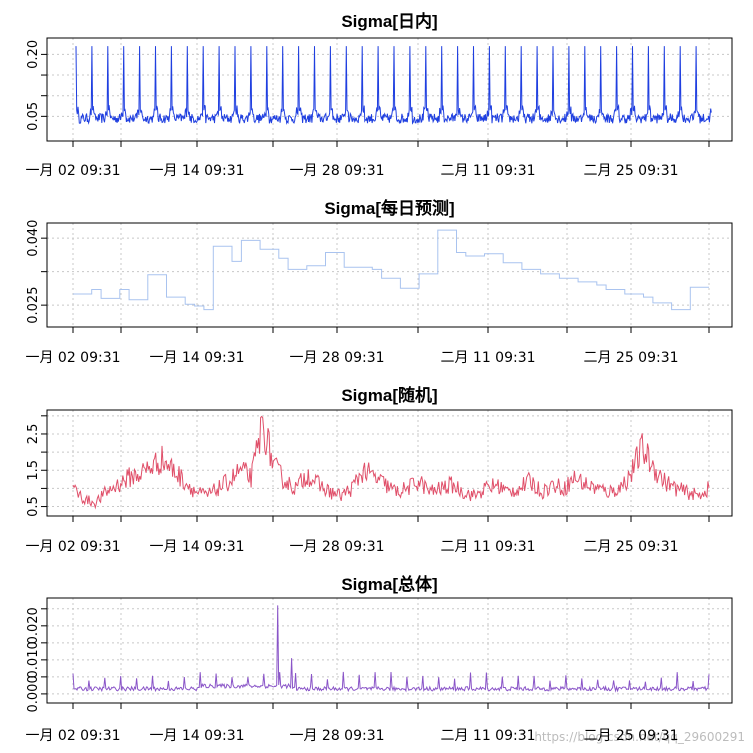 The height and width of the screenshot is (753, 753). Describe the element at coordinates (389, 584) in the screenshot. I see `panel-title: Sigma[总体]` at that location.